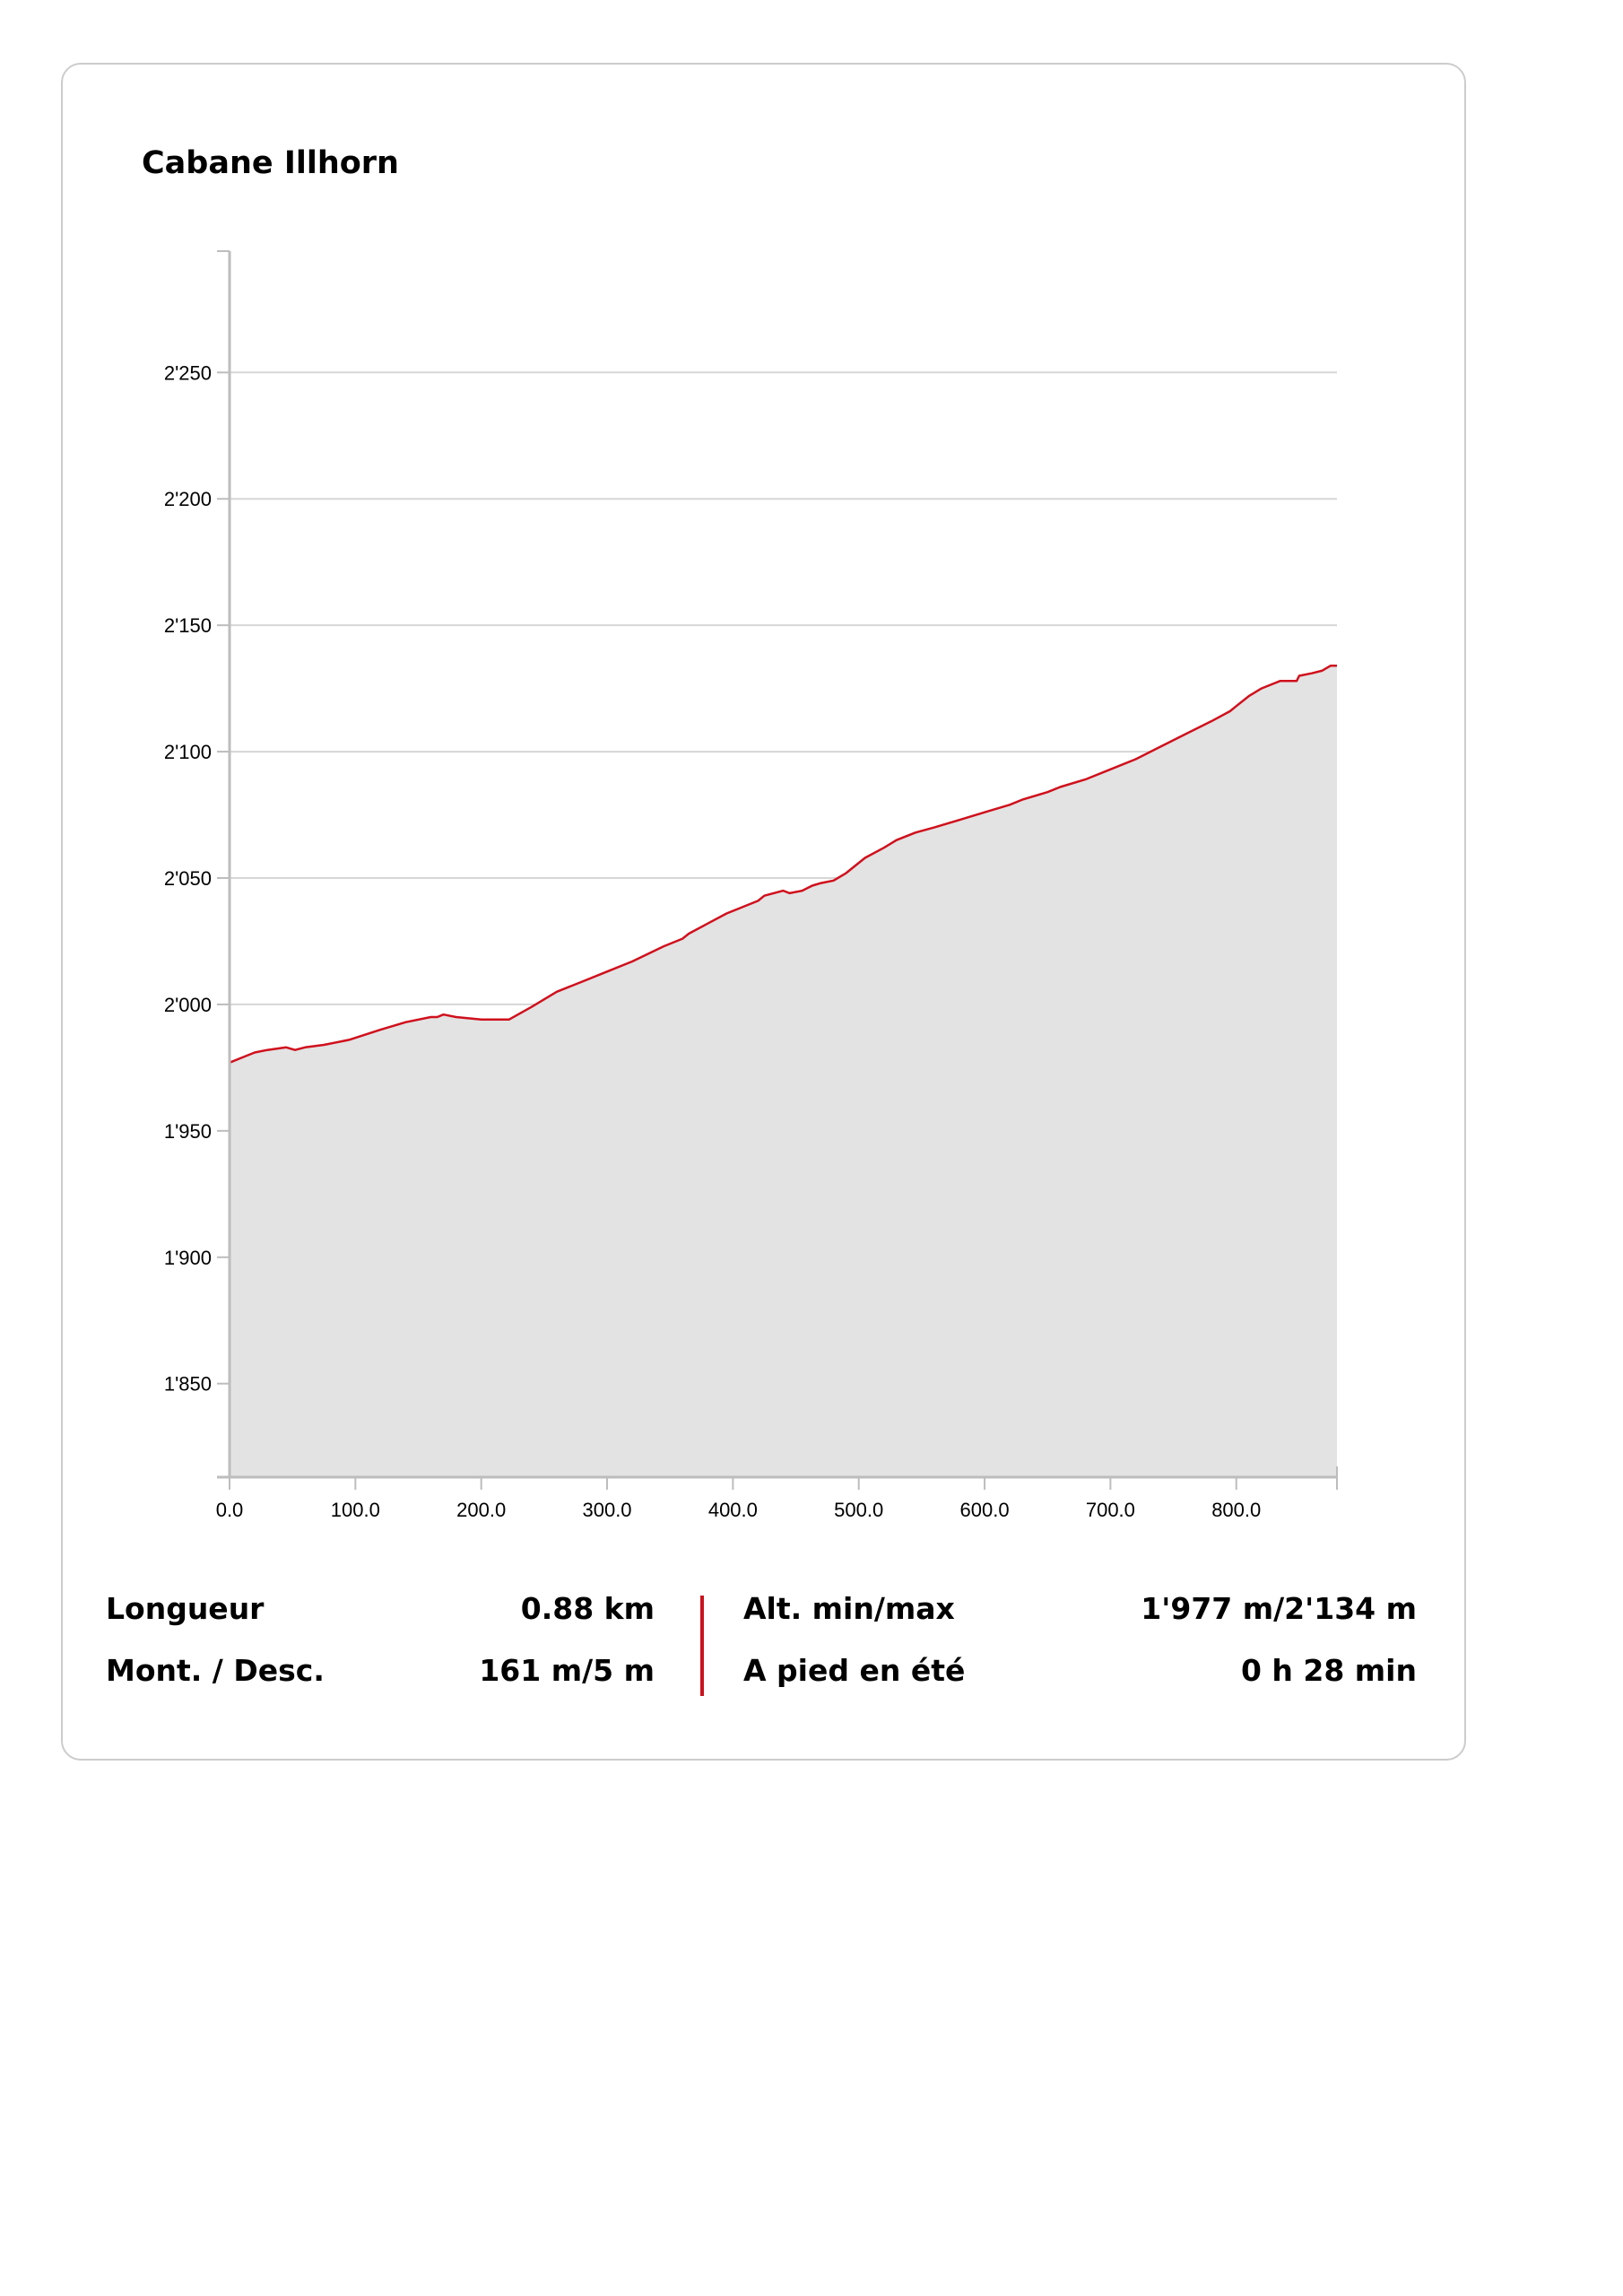 This screenshot has height=2296, width=1623. What do you see at coordinates (188, 625) in the screenshot?
I see `y-tick-label: 2'150` at bounding box center [188, 625].